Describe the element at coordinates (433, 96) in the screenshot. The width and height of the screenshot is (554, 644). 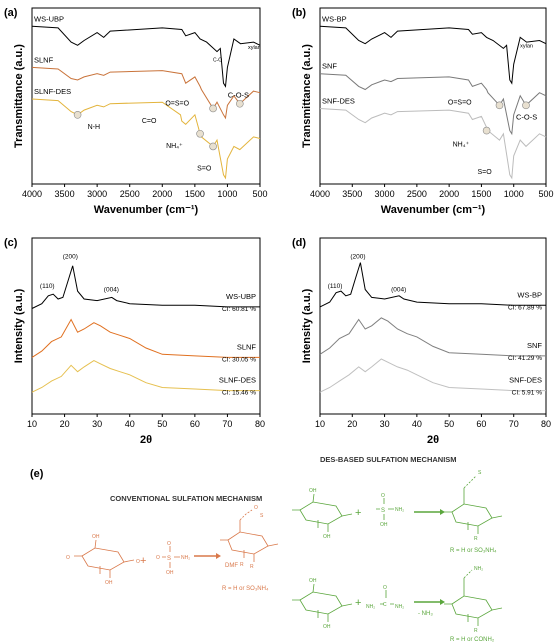
I see `panel-b-frame` at that location.